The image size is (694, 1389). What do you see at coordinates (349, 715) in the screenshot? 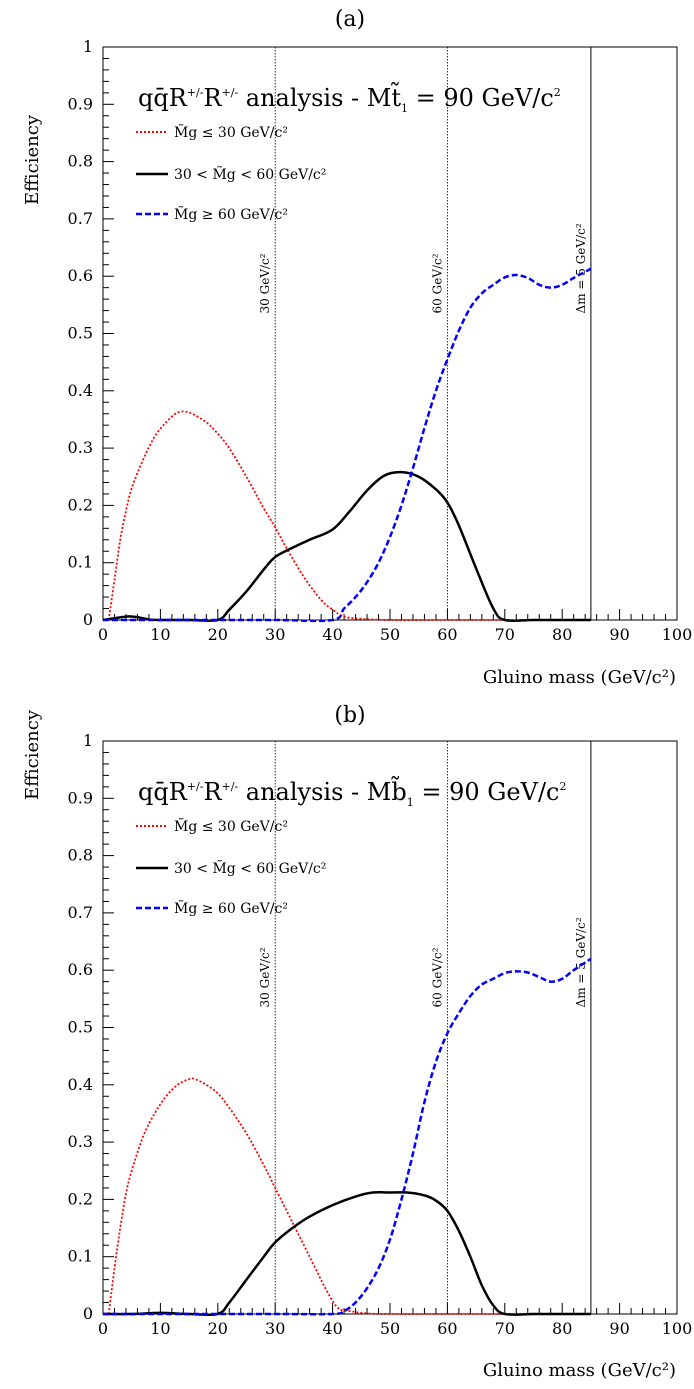
I see `panel-label: (b)` at bounding box center [349, 715].